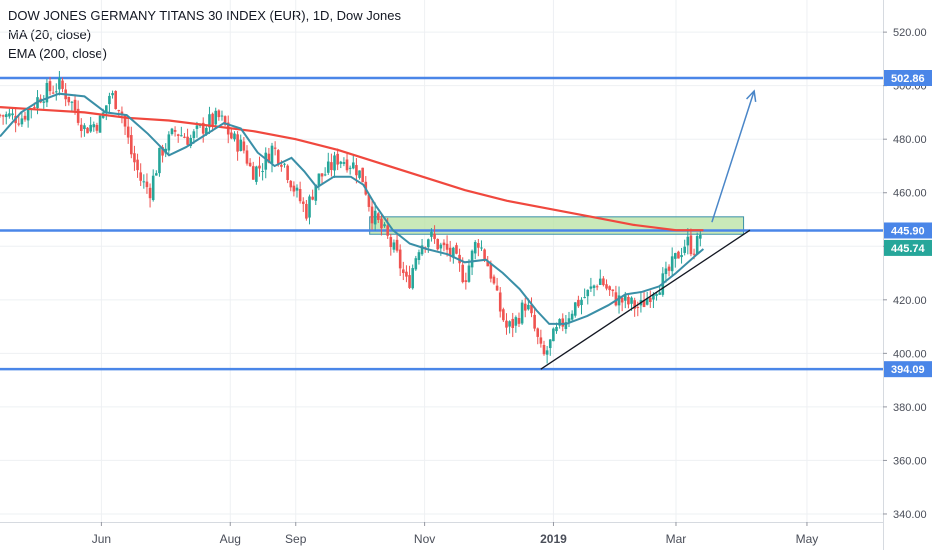 The image size is (932, 550). I want to click on y-tick-label: 520.00, so click(910, 33).